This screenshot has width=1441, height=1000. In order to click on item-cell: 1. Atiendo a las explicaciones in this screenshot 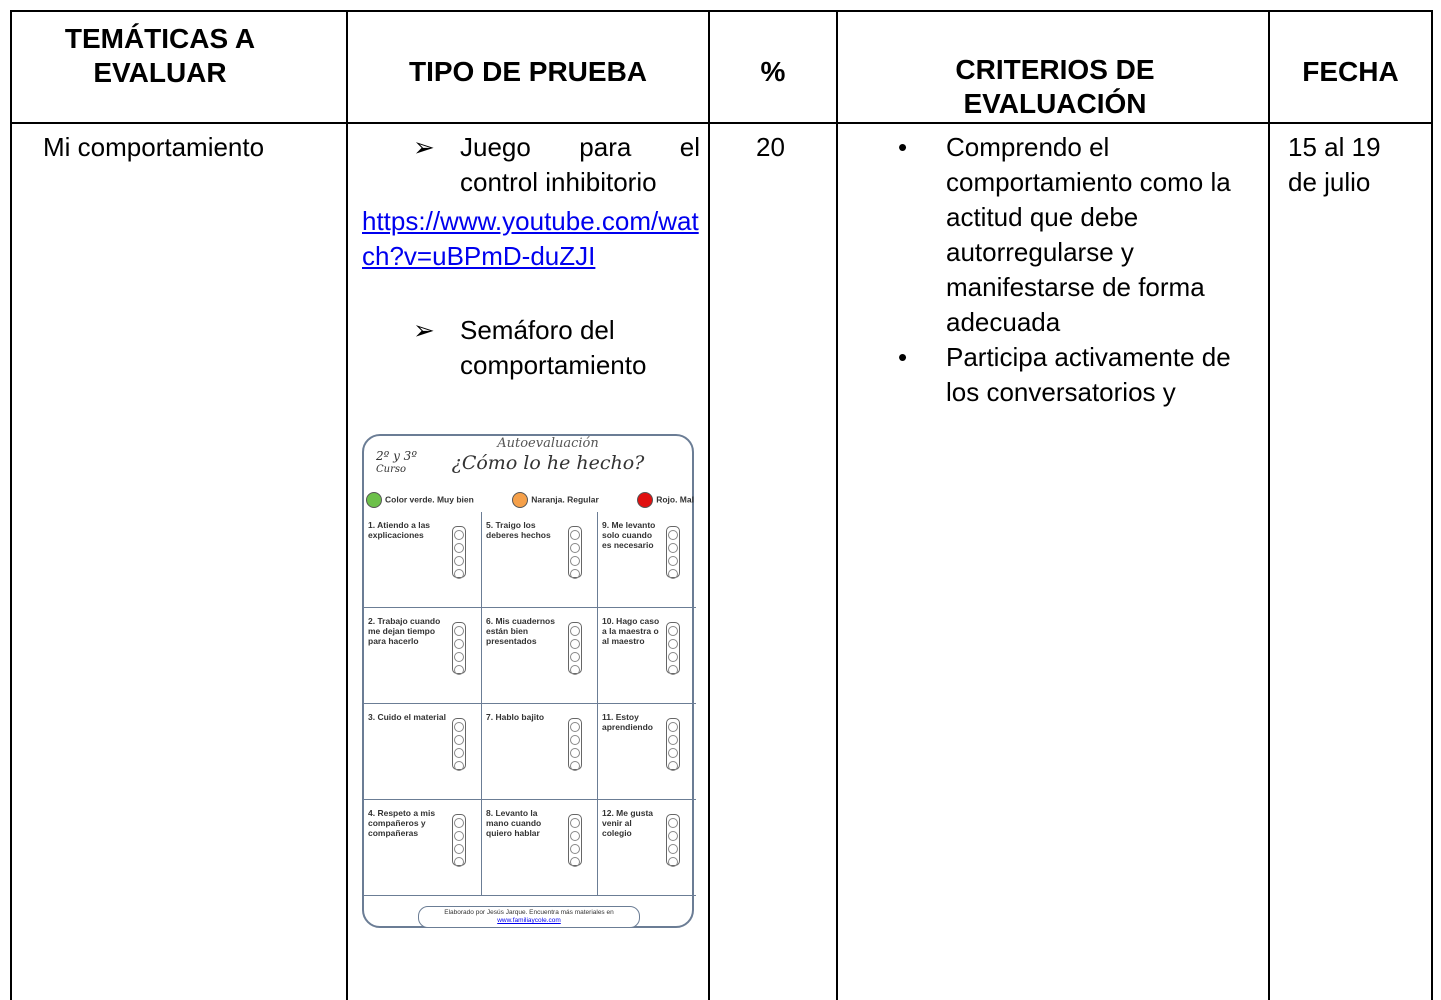, I will do `click(423, 560)`.